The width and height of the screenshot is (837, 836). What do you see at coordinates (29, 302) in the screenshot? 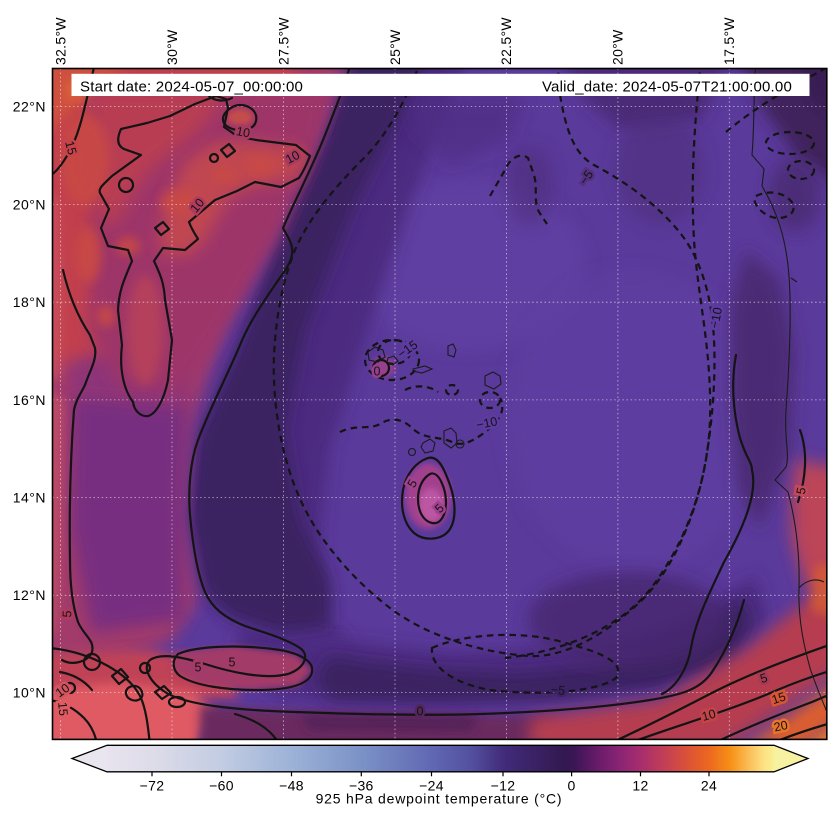
I see `svg-text: 18°N` at bounding box center [29, 302].